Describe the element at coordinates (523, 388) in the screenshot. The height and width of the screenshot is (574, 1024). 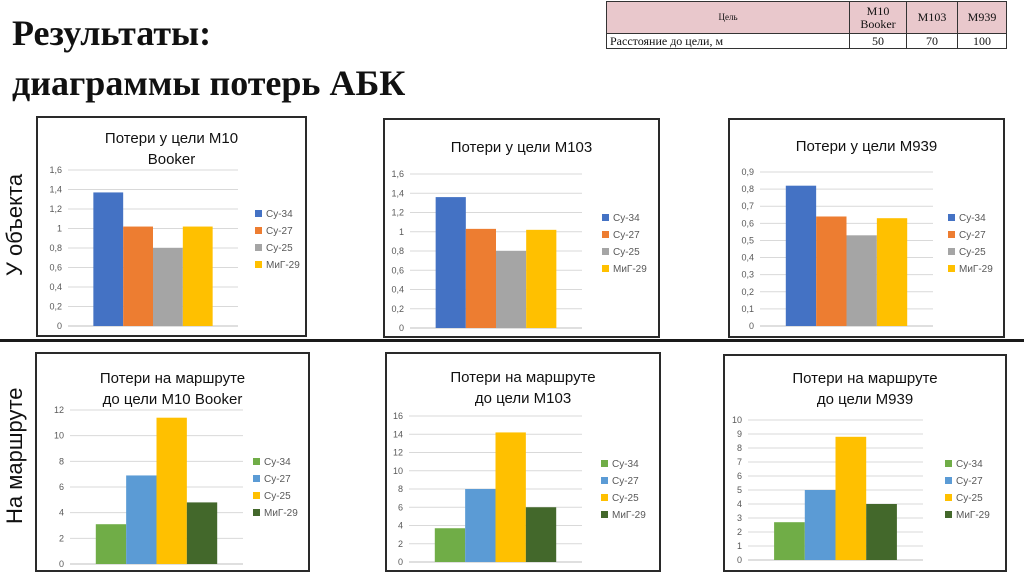
I see `chart-title: Потери на маршруте до цели М103` at that location.